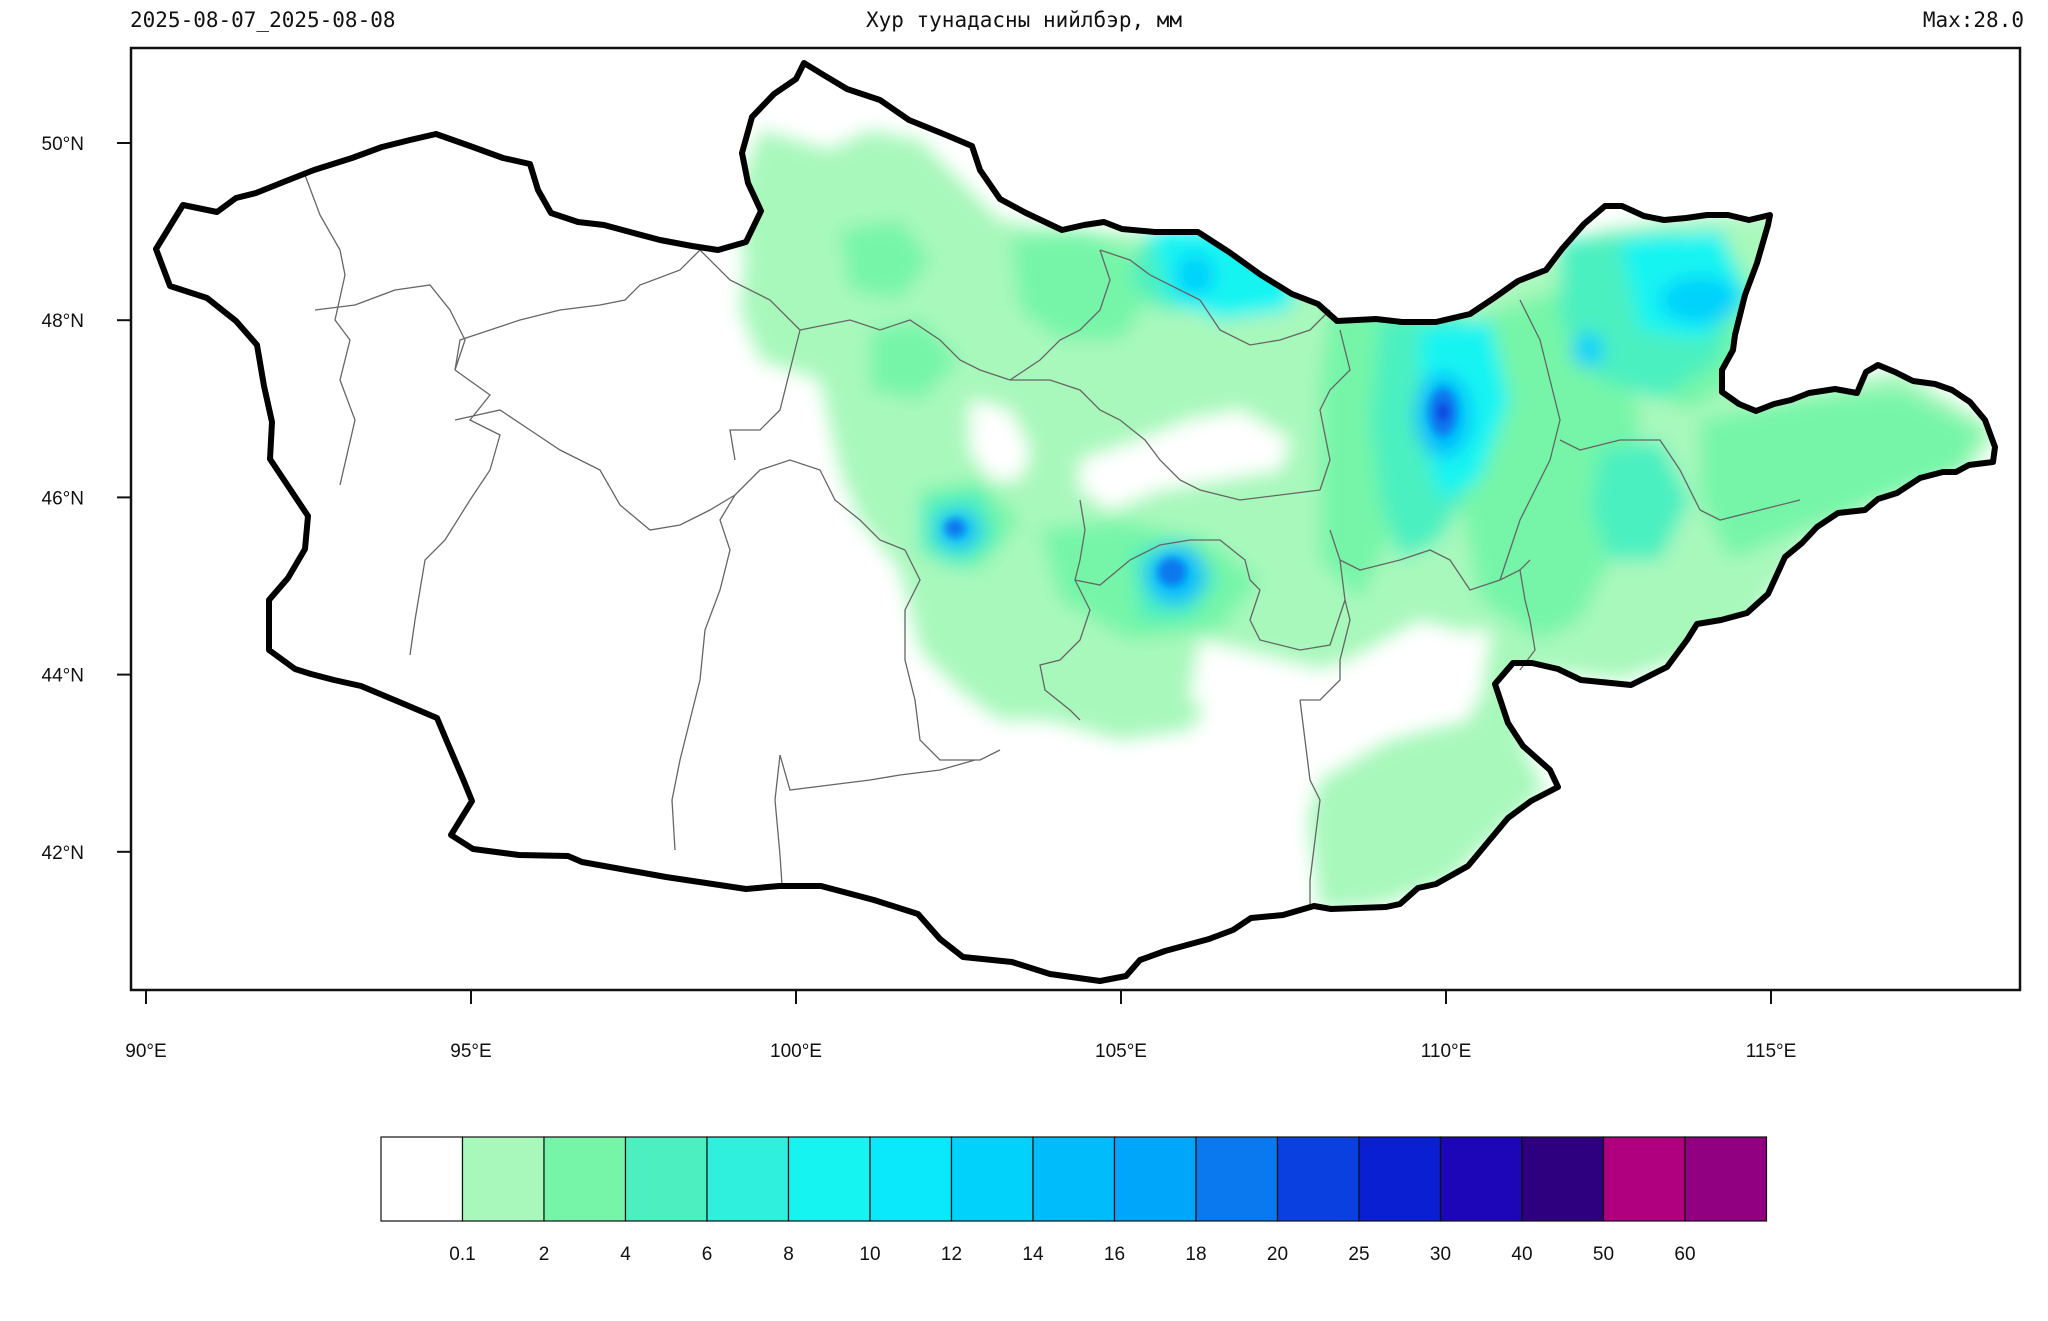 The image size is (2048, 1321). What do you see at coordinates (263, 20) in the screenshot?
I see `date-range-label: 2025-08-07_2025-08-08` at bounding box center [263, 20].